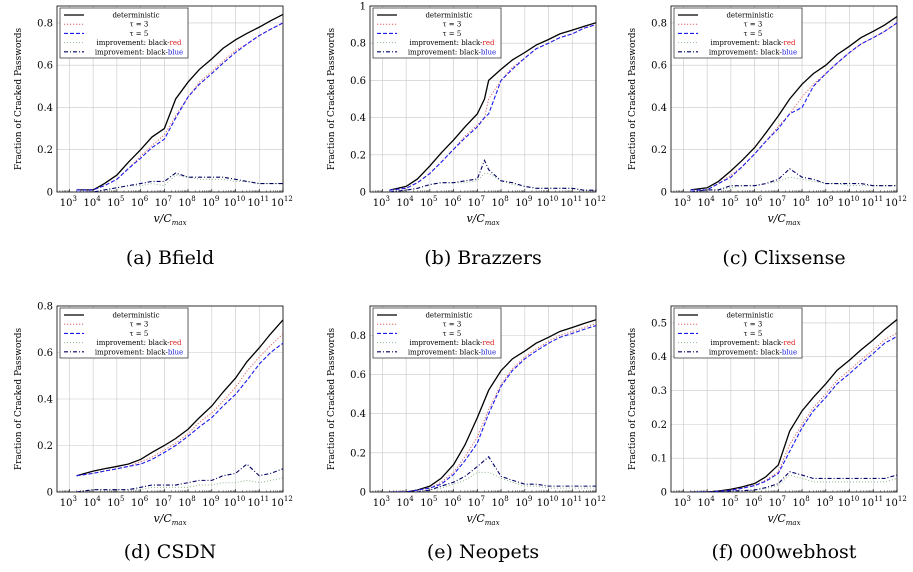  What do you see at coordinates (659, 323) in the screenshot?
I see `y-tick-label: 0.5` at bounding box center [659, 323].